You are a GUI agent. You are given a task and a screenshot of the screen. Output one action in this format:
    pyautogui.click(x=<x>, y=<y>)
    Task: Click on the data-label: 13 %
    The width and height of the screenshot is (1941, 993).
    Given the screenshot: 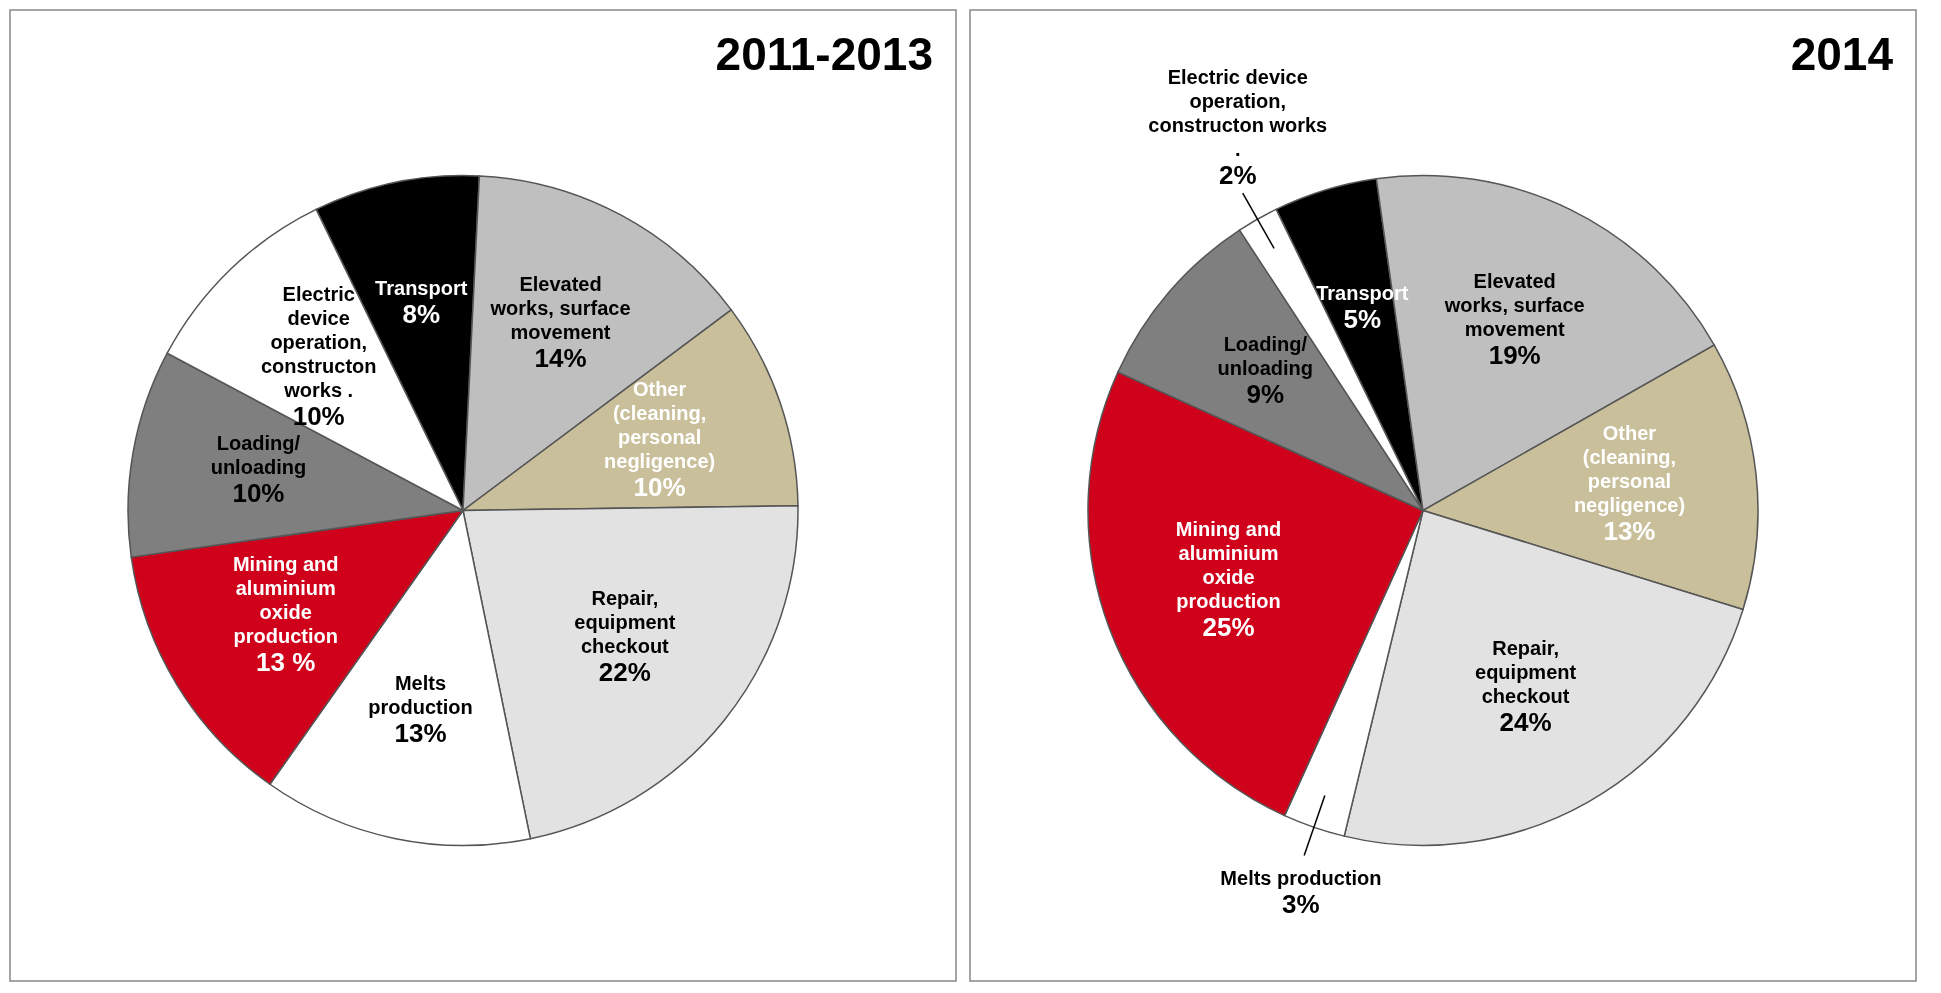 What is the action you would take?
    pyautogui.click(x=286, y=661)
    